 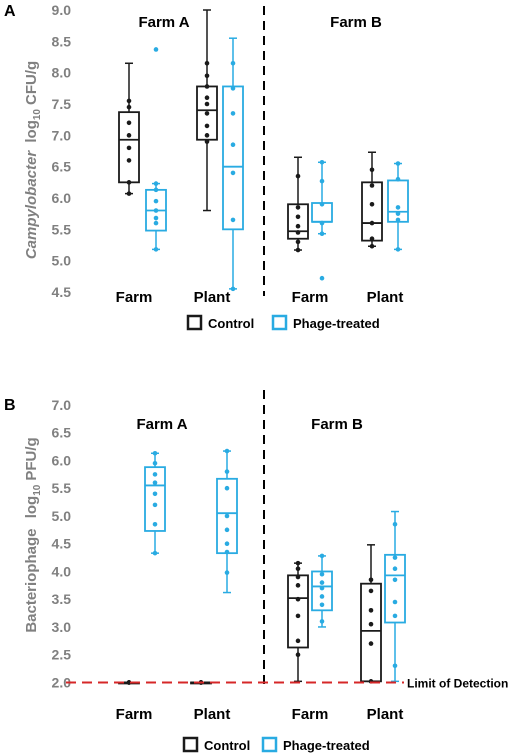 I want to click on limit-of-detection-label: Limit of Detection, so click(x=457, y=683).